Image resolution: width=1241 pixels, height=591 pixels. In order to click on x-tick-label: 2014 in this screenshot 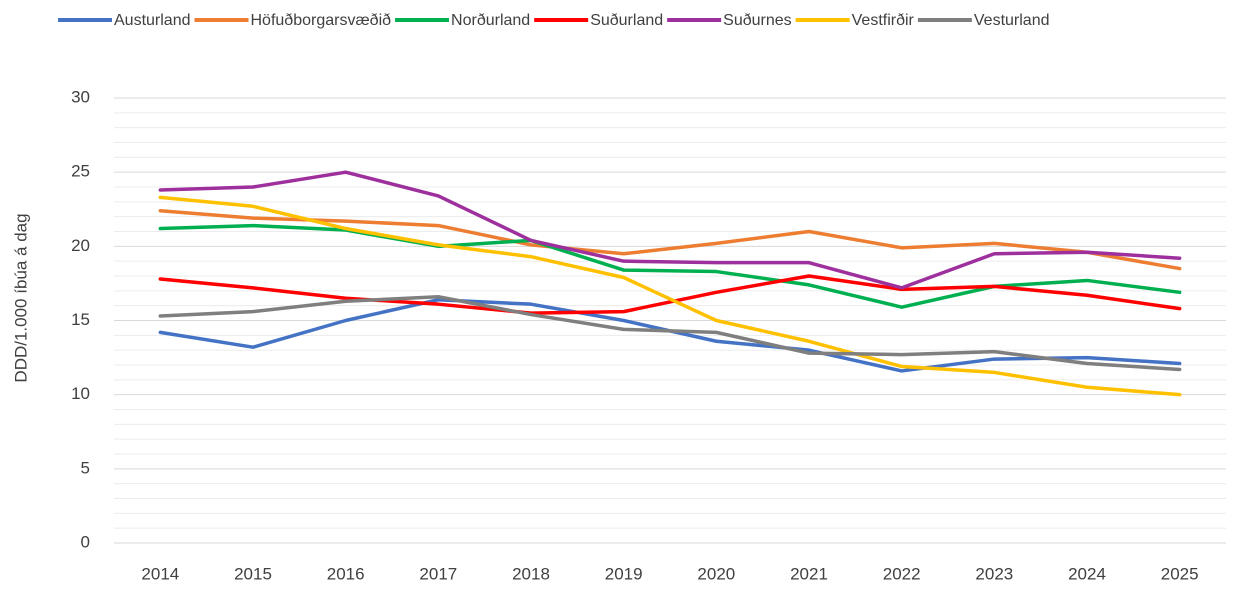, I will do `click(160, 573)`.